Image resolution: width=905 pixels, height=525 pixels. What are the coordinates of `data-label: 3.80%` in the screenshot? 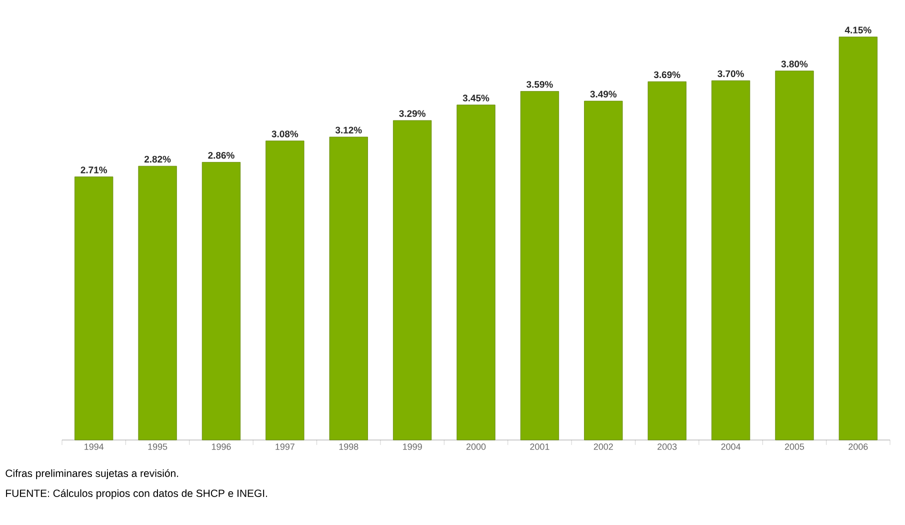 It's located at (794, 64).